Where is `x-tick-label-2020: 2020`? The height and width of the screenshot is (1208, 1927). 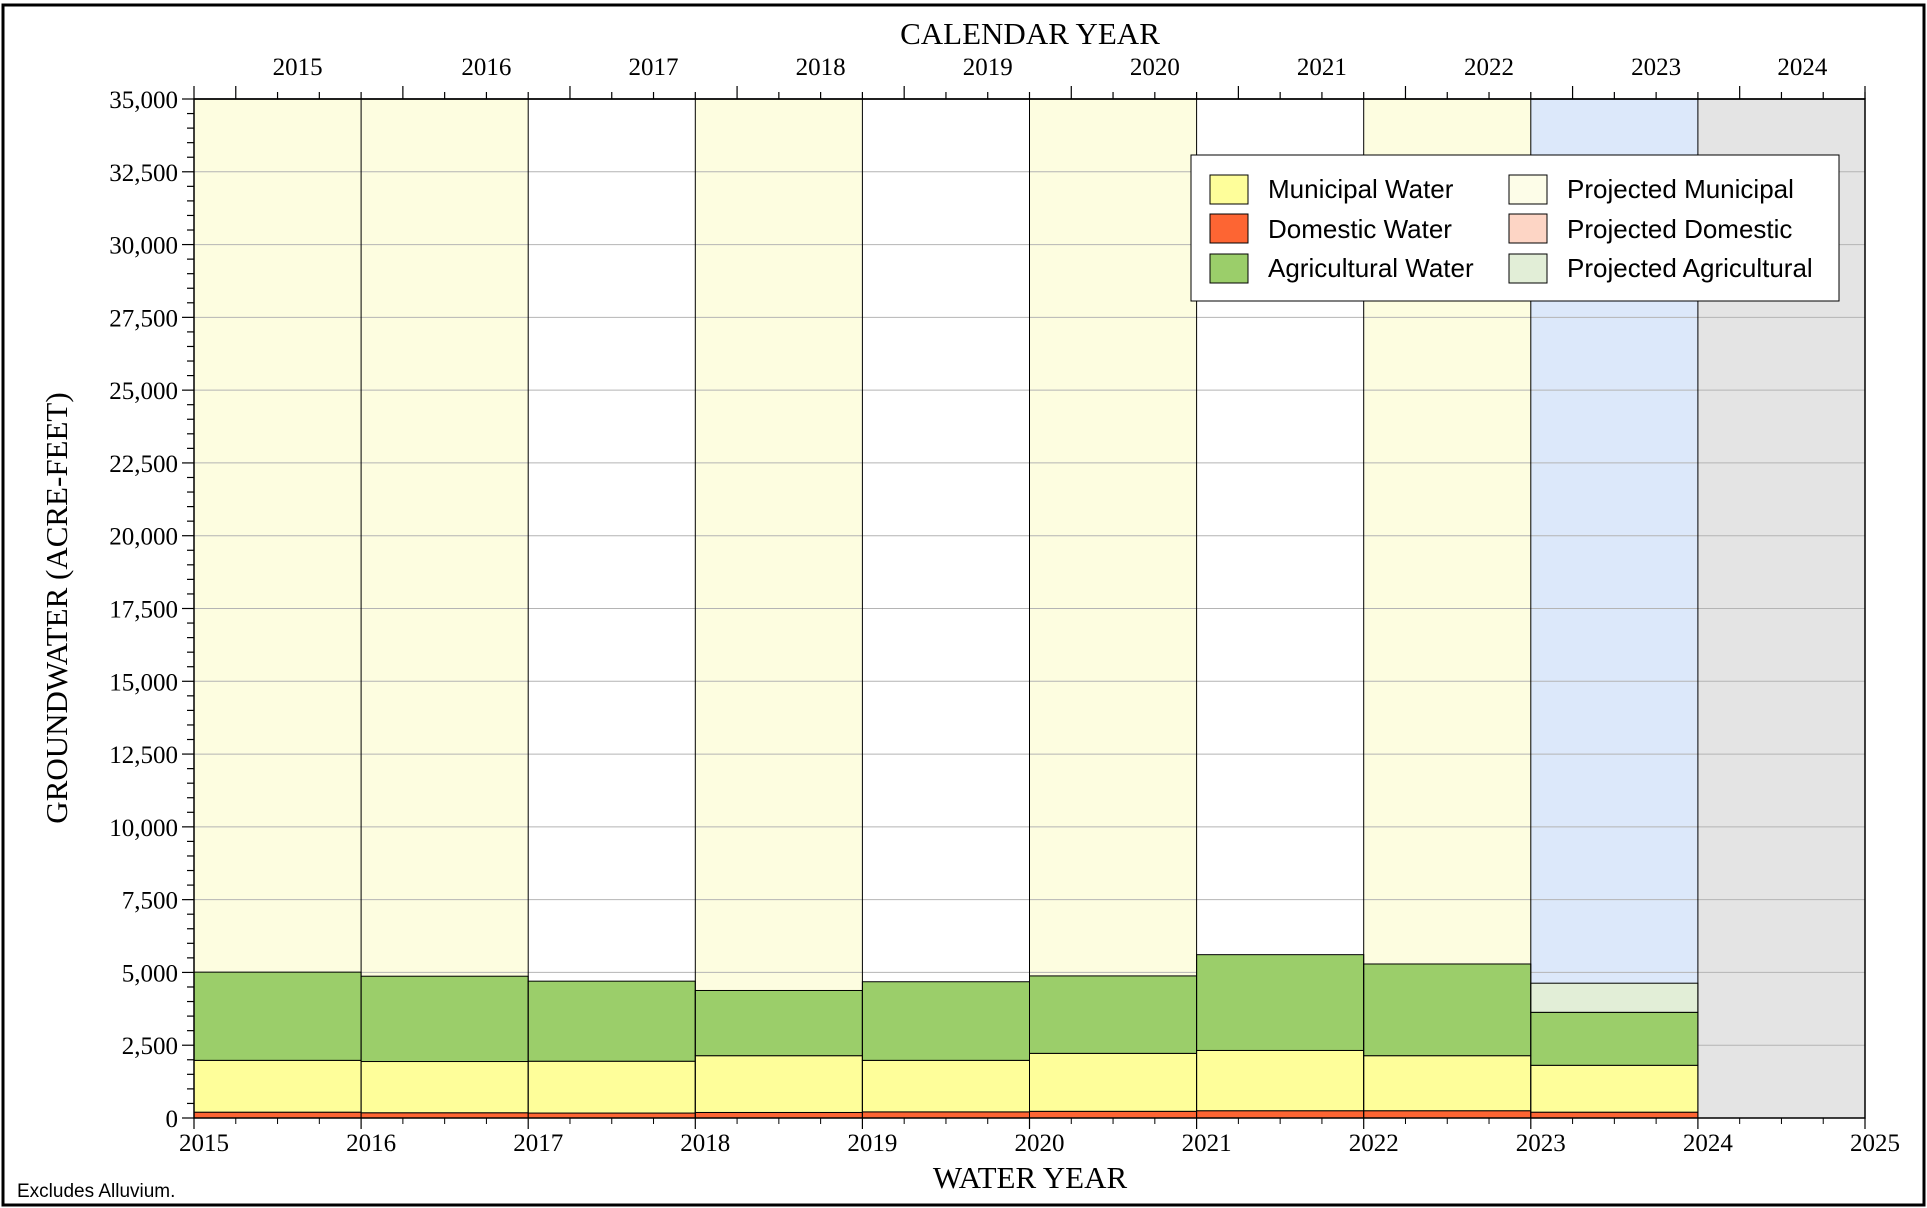
x-tick-label-2020: 2020 is located at coordinates (1040, 1143).